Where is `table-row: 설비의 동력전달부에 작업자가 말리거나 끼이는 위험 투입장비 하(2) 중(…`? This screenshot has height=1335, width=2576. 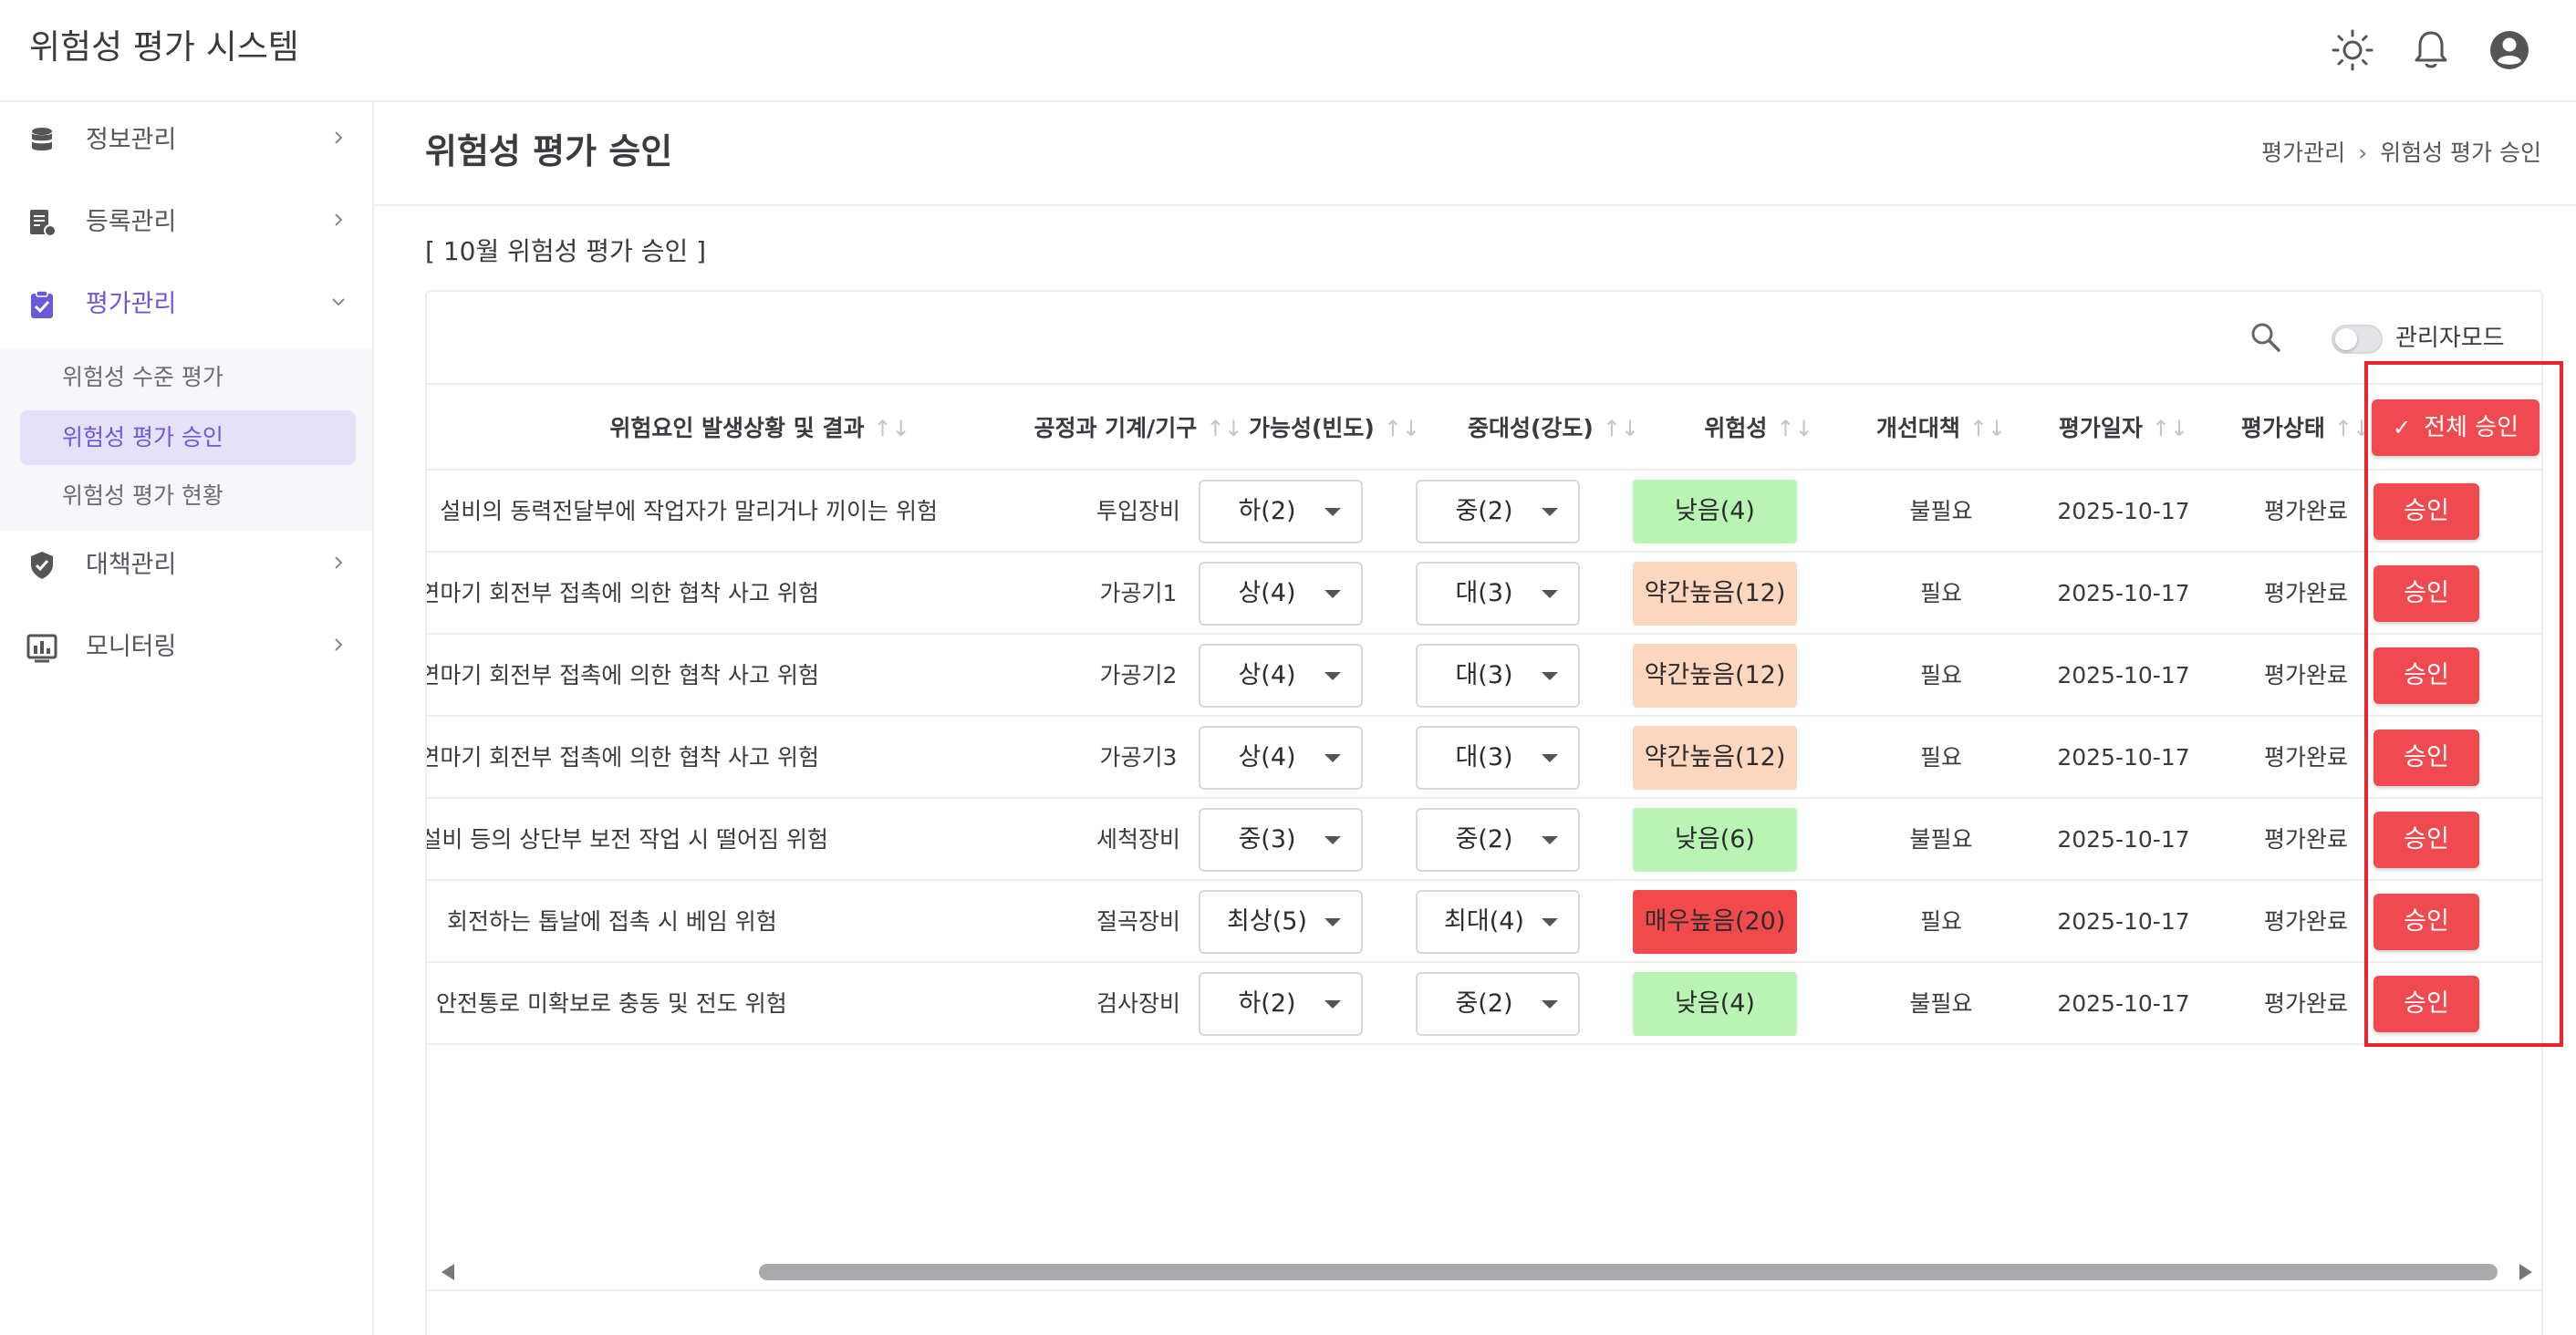
table-row: 설비의 동력전달부에 작업자가 말리거나 끼이는 위험 투입장비 하(2) 중(… is located at coordinates (1484, 512).